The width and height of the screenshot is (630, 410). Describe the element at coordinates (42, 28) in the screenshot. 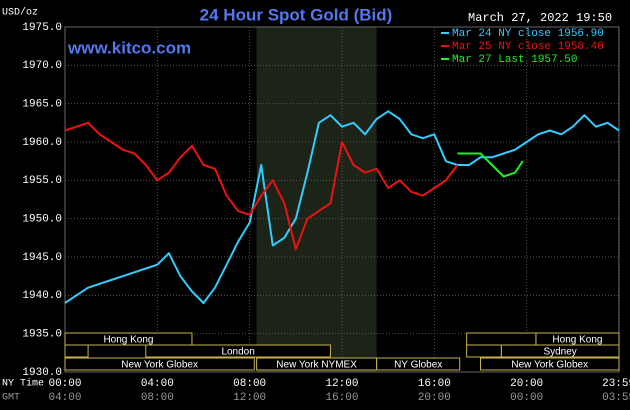

I see `y-tick-label: 1975.0` at that location.